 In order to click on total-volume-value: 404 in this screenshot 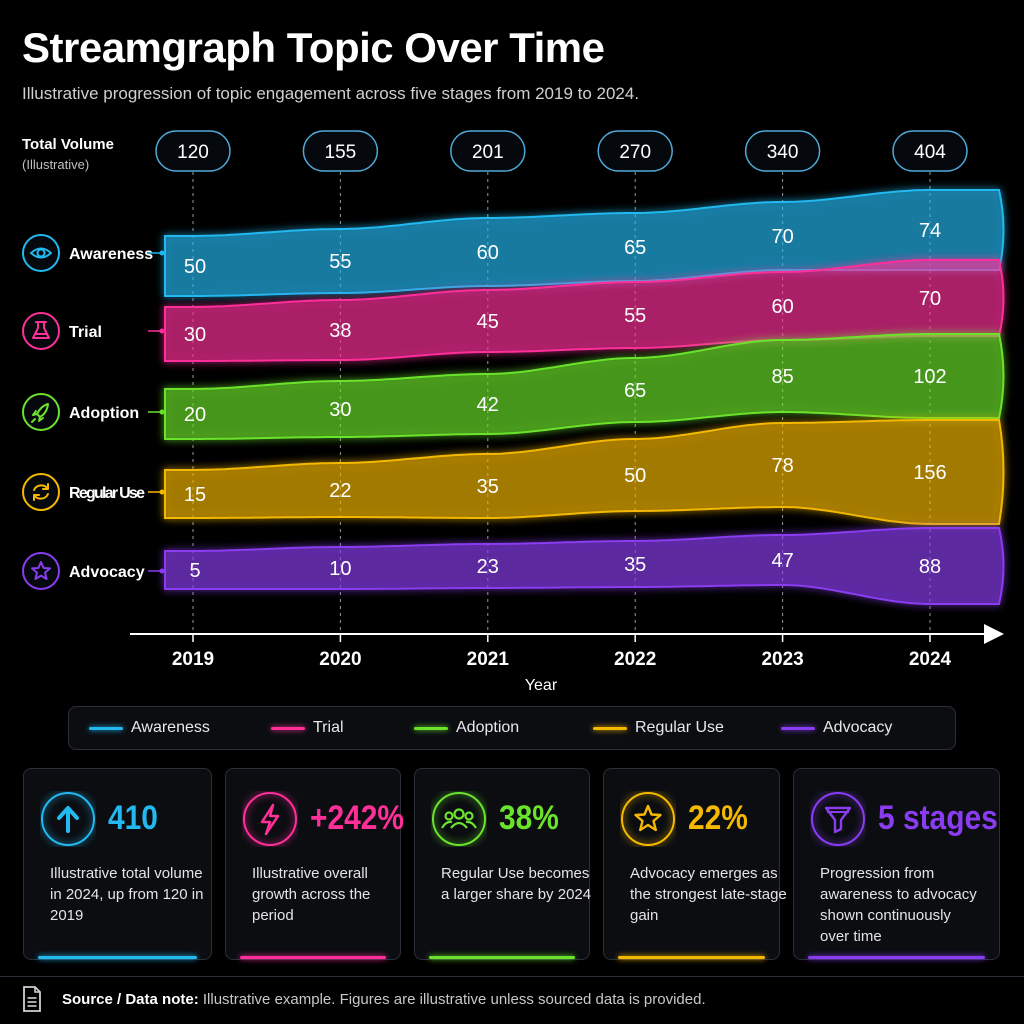, I will do `click(930, 152)`.